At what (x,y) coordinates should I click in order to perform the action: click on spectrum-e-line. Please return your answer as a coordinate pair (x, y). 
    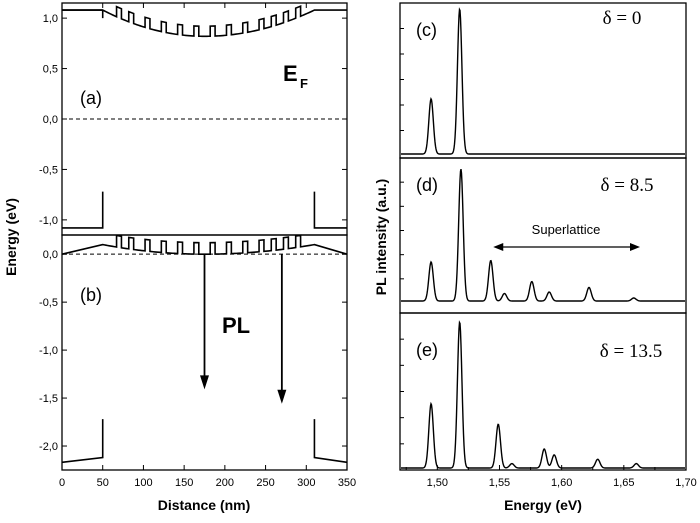
    Looking at the image, I should click on (543, 394).